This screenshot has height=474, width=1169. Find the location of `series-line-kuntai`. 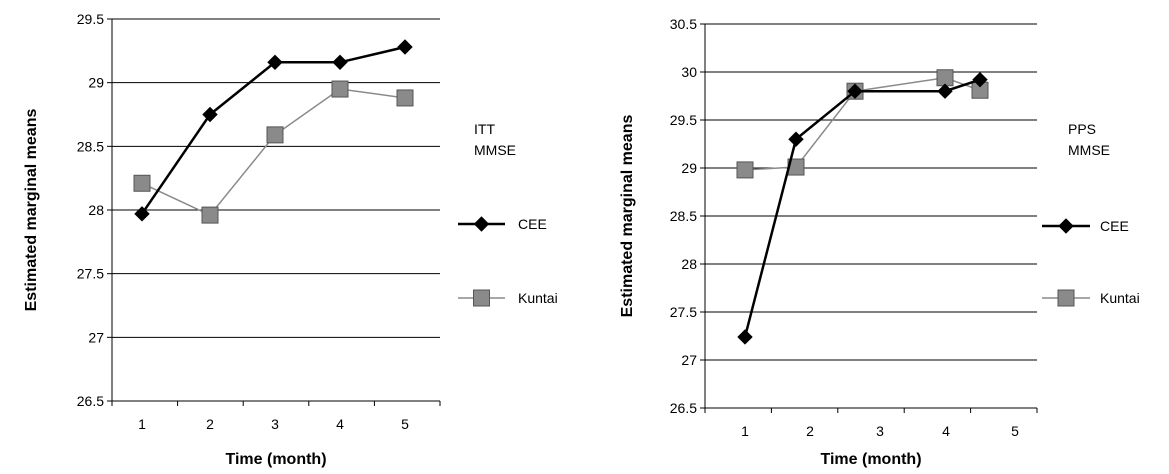

series-line-kuntai is located at coordinates (273, 152).